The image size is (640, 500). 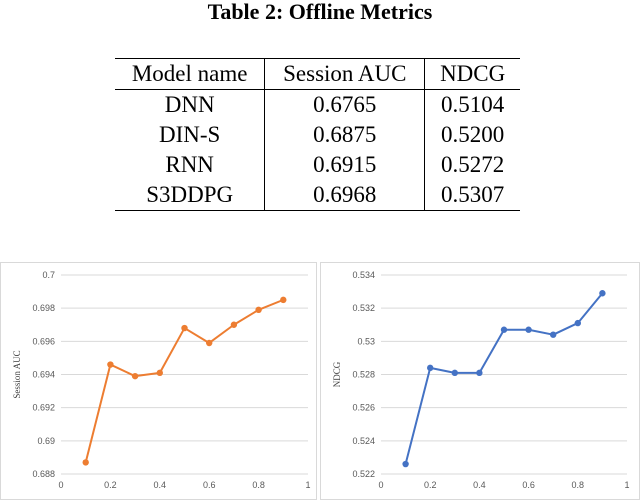 What do you see at coordinates (190, 165) in the screenshot?
I see `cell-model: RNN` at bounding box center [190, 165].